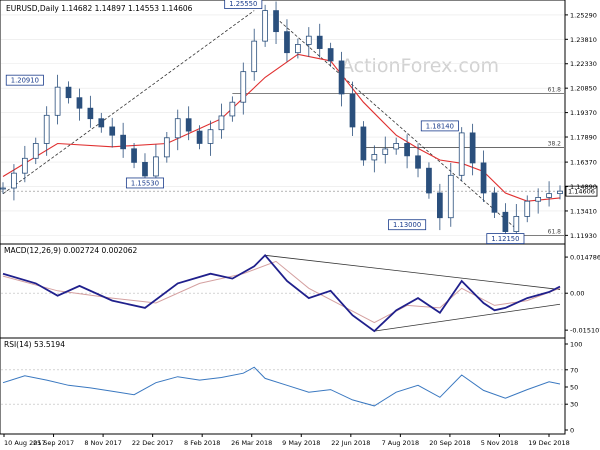  I want to click on macd-y-axis: 0.014786 0.00 -0.015107, so click(582, 294).